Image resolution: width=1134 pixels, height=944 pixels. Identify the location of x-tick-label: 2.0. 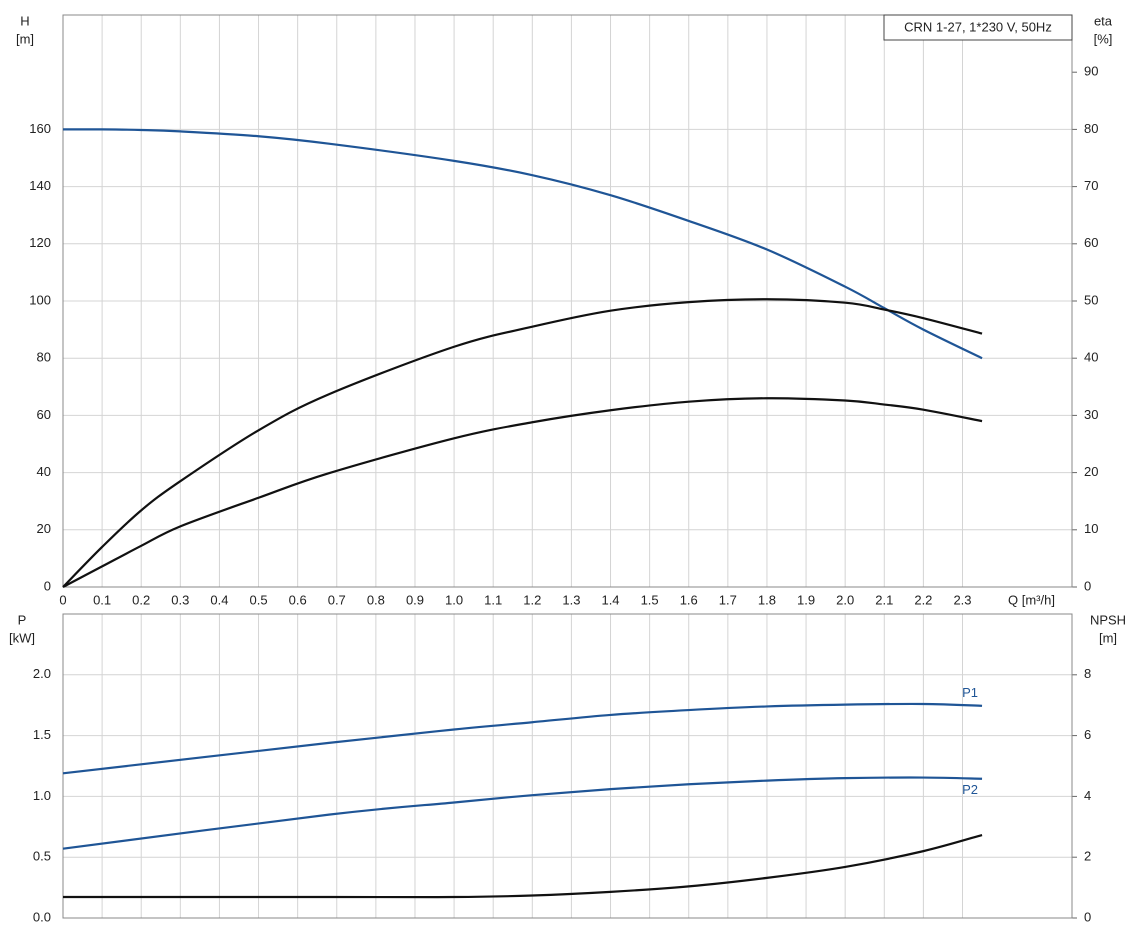
(845, 599).